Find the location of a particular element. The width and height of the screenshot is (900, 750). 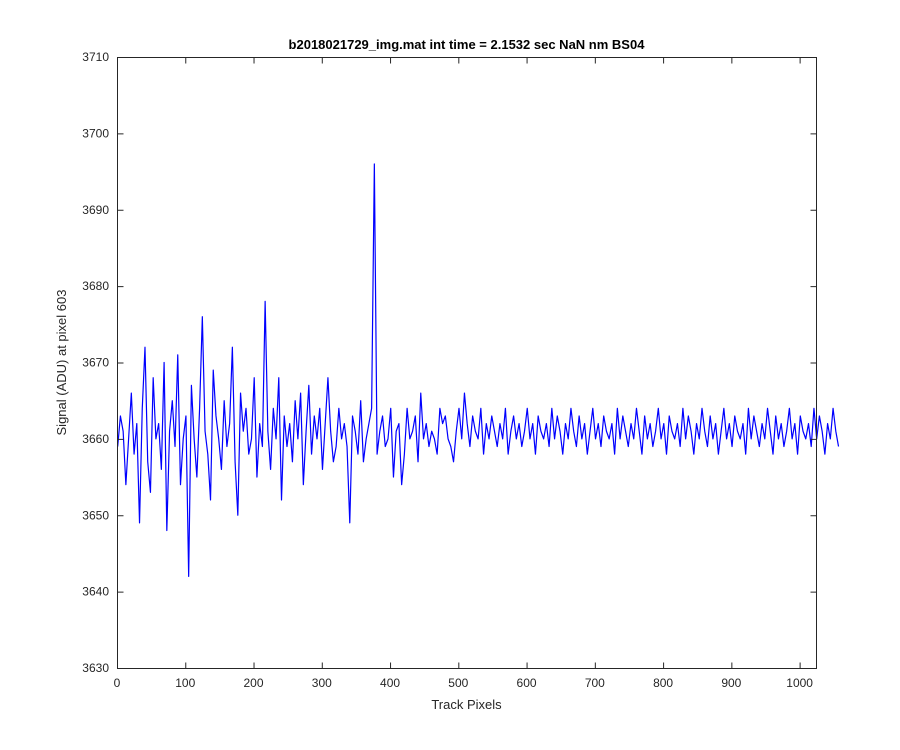

y-tick-label-3630: 3630 is located at coordinates (95, 668).